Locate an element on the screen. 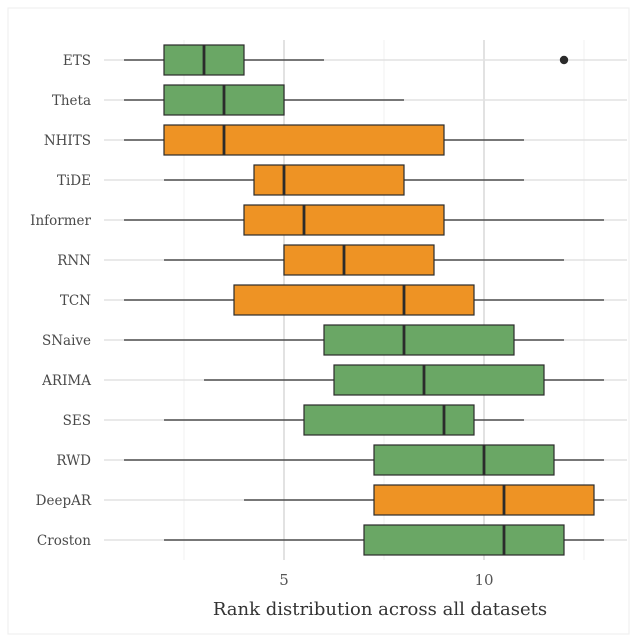  box-tide is located at coordinates (329, 180).